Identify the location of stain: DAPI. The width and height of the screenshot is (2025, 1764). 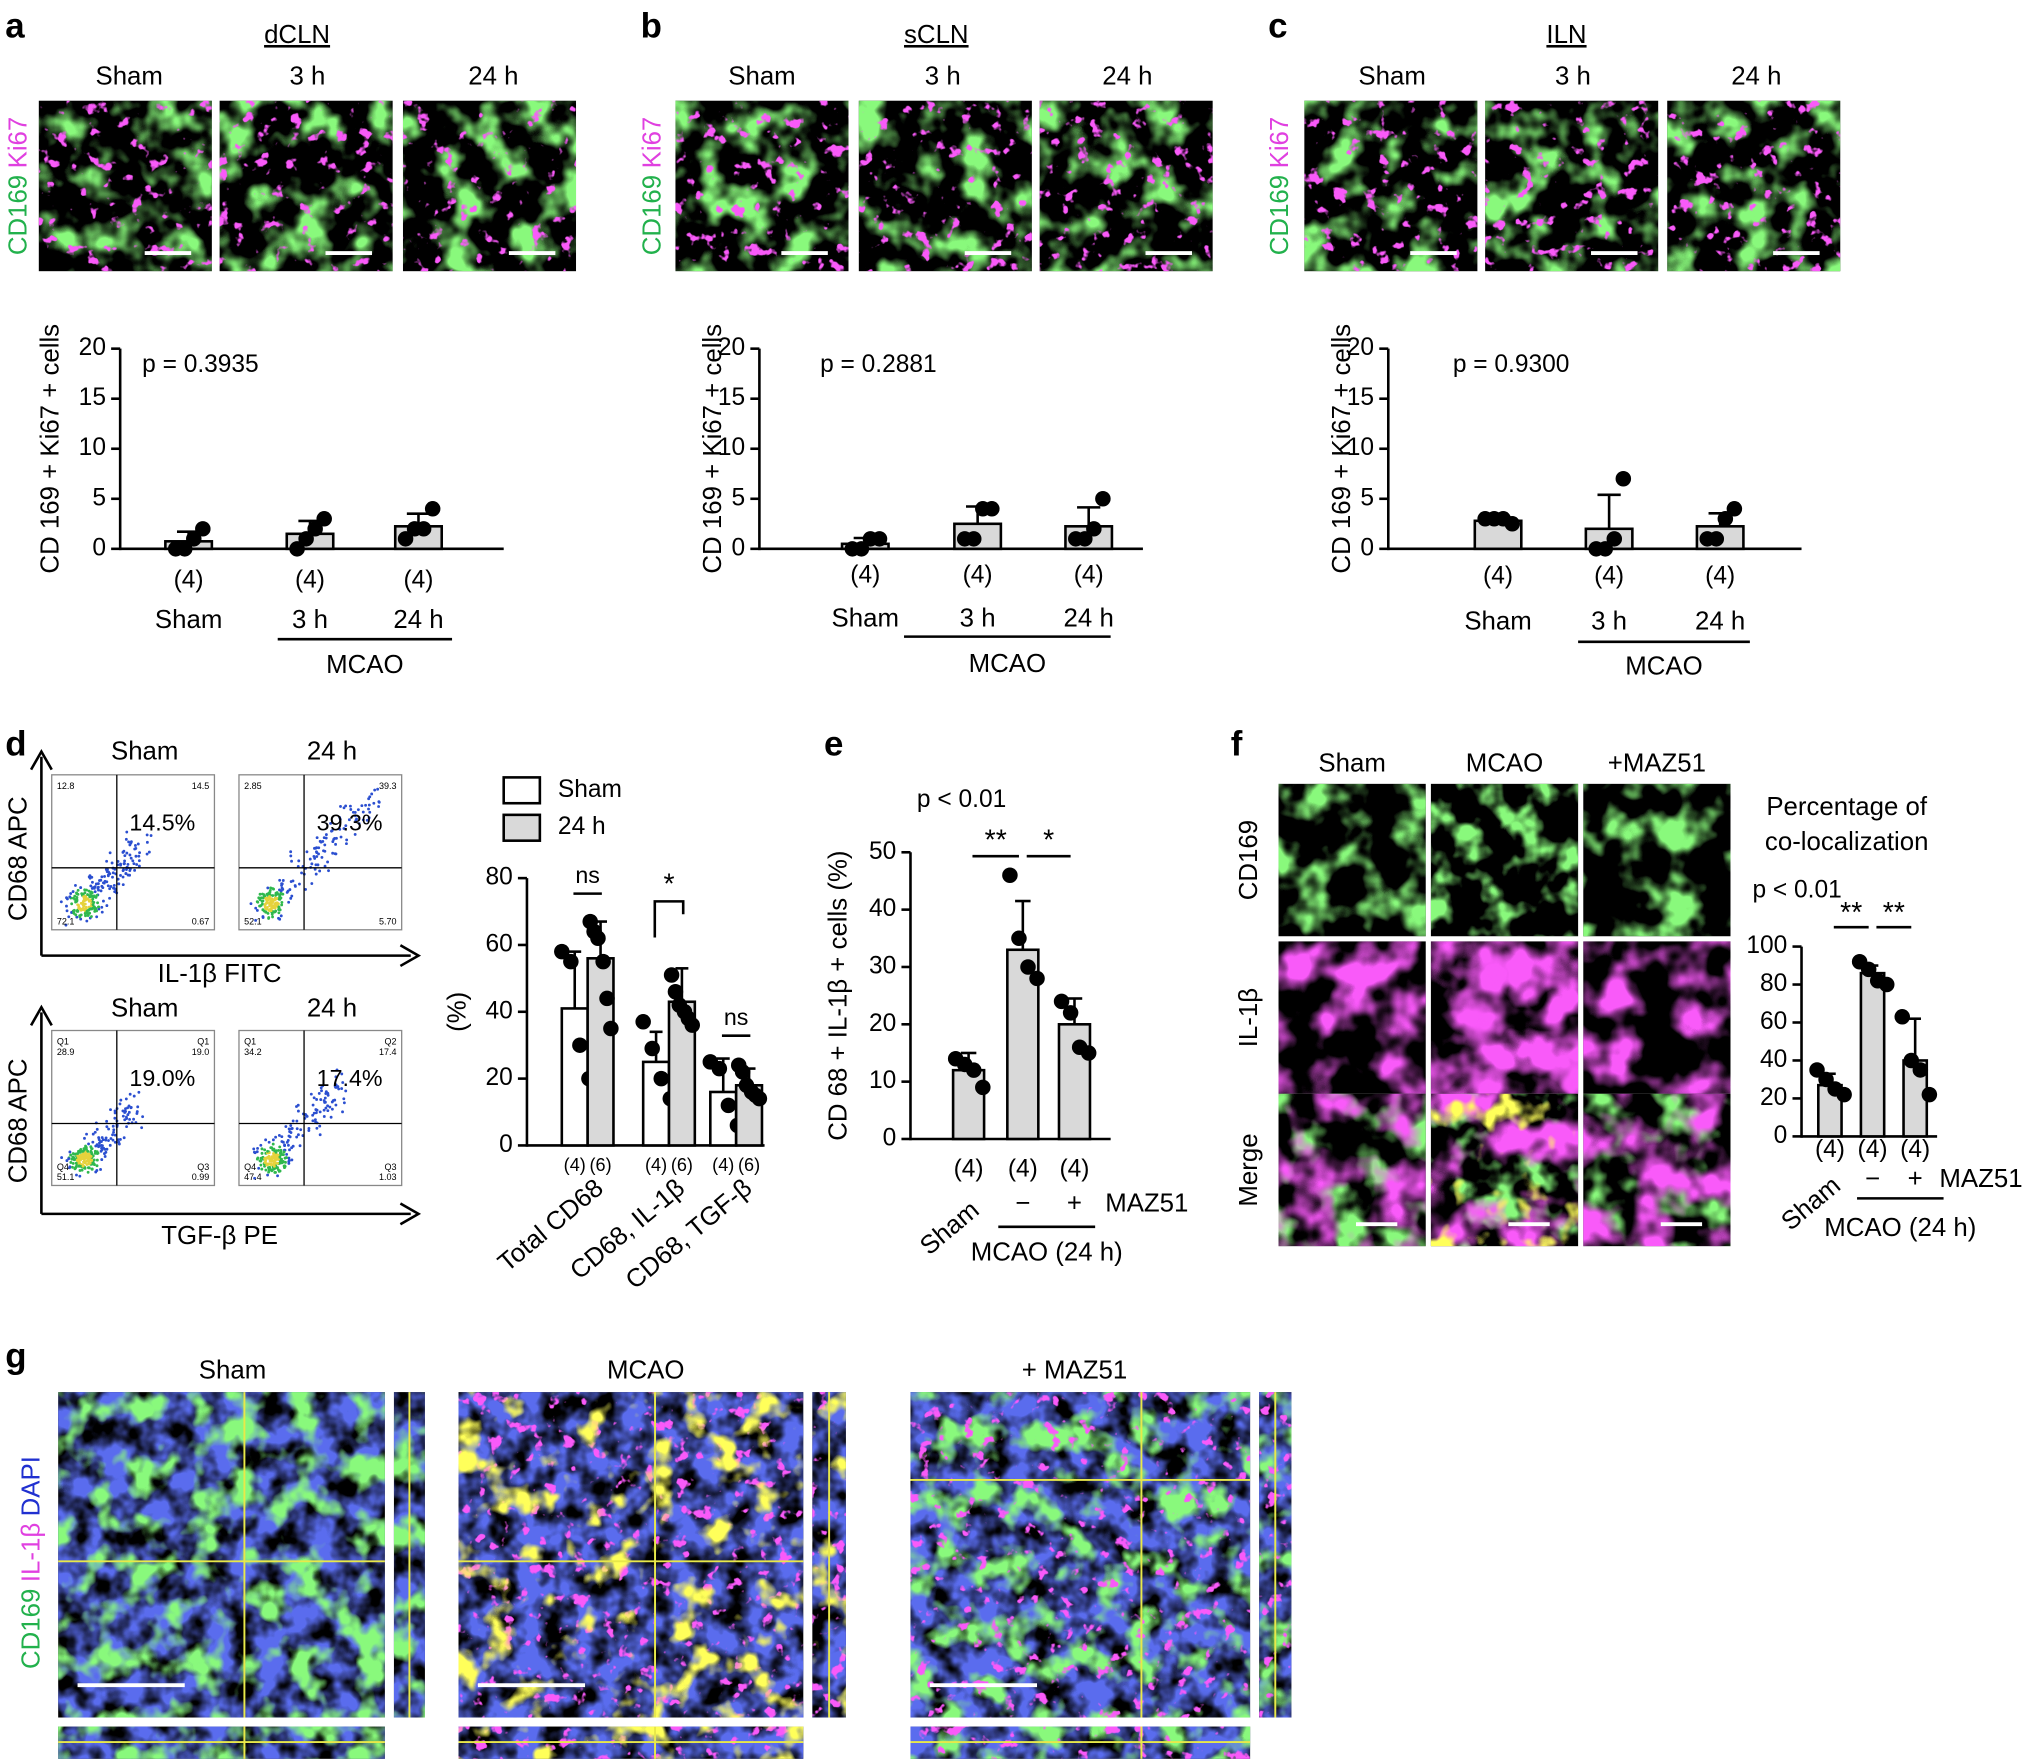
(31, 1486).